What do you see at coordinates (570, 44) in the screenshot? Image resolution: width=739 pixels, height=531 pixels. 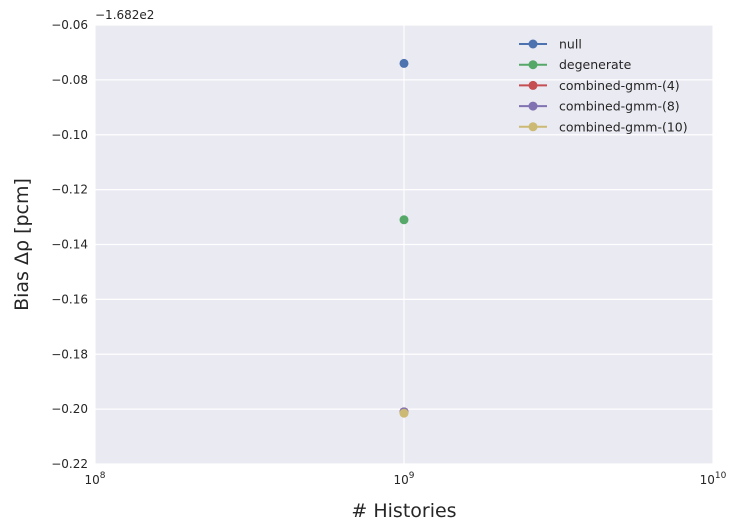 I see `legend-label: null` at bounding box center [570, 44].